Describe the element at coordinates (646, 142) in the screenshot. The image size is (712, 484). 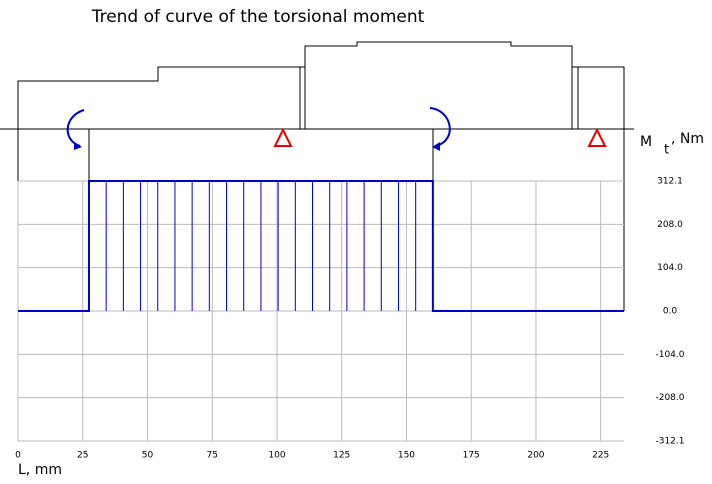
I see `y-label-symbol: M` at that location.